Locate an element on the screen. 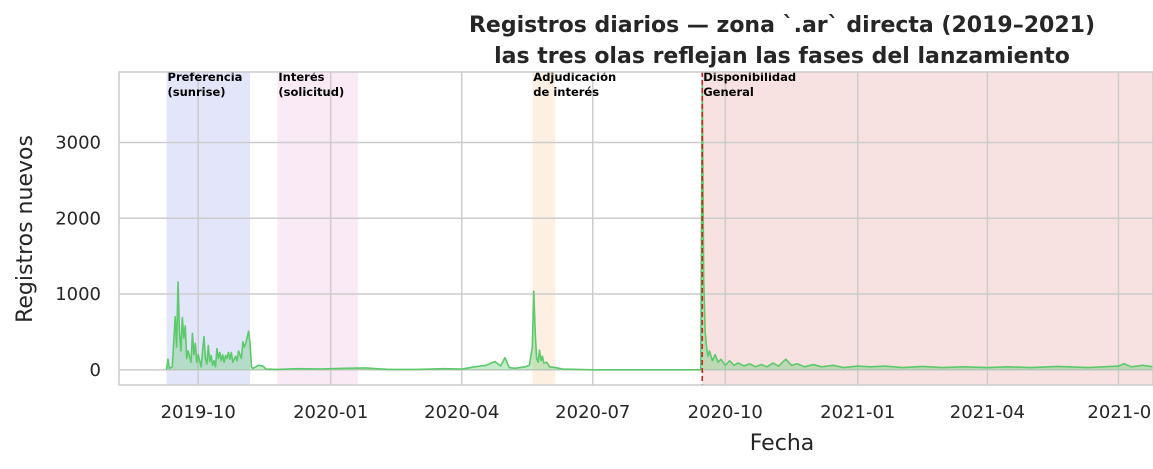 This screenshot has height=469, width=1153. x-axis-label: Fecha is located at coordinates (782, 443).